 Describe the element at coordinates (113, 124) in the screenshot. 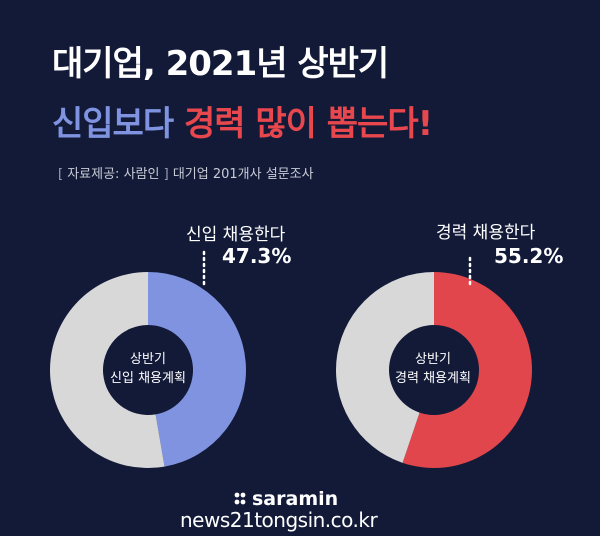

I see `title-highlight-new-hire: 신입보다` at that location.